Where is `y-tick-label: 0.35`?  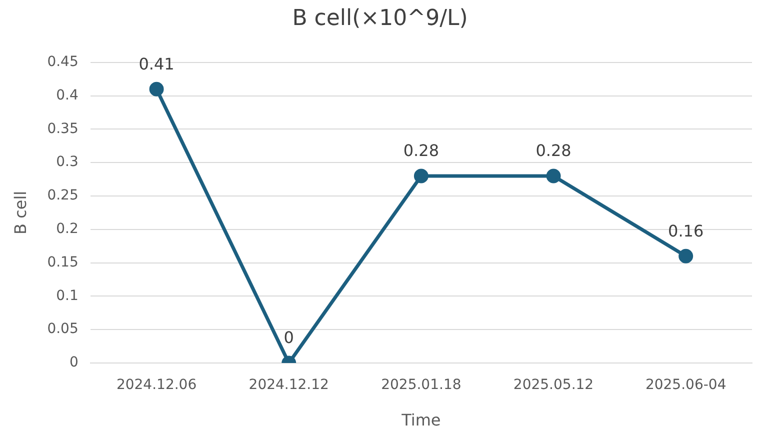
y-tick-label: 0.35 is located at coordinates (62, 128).